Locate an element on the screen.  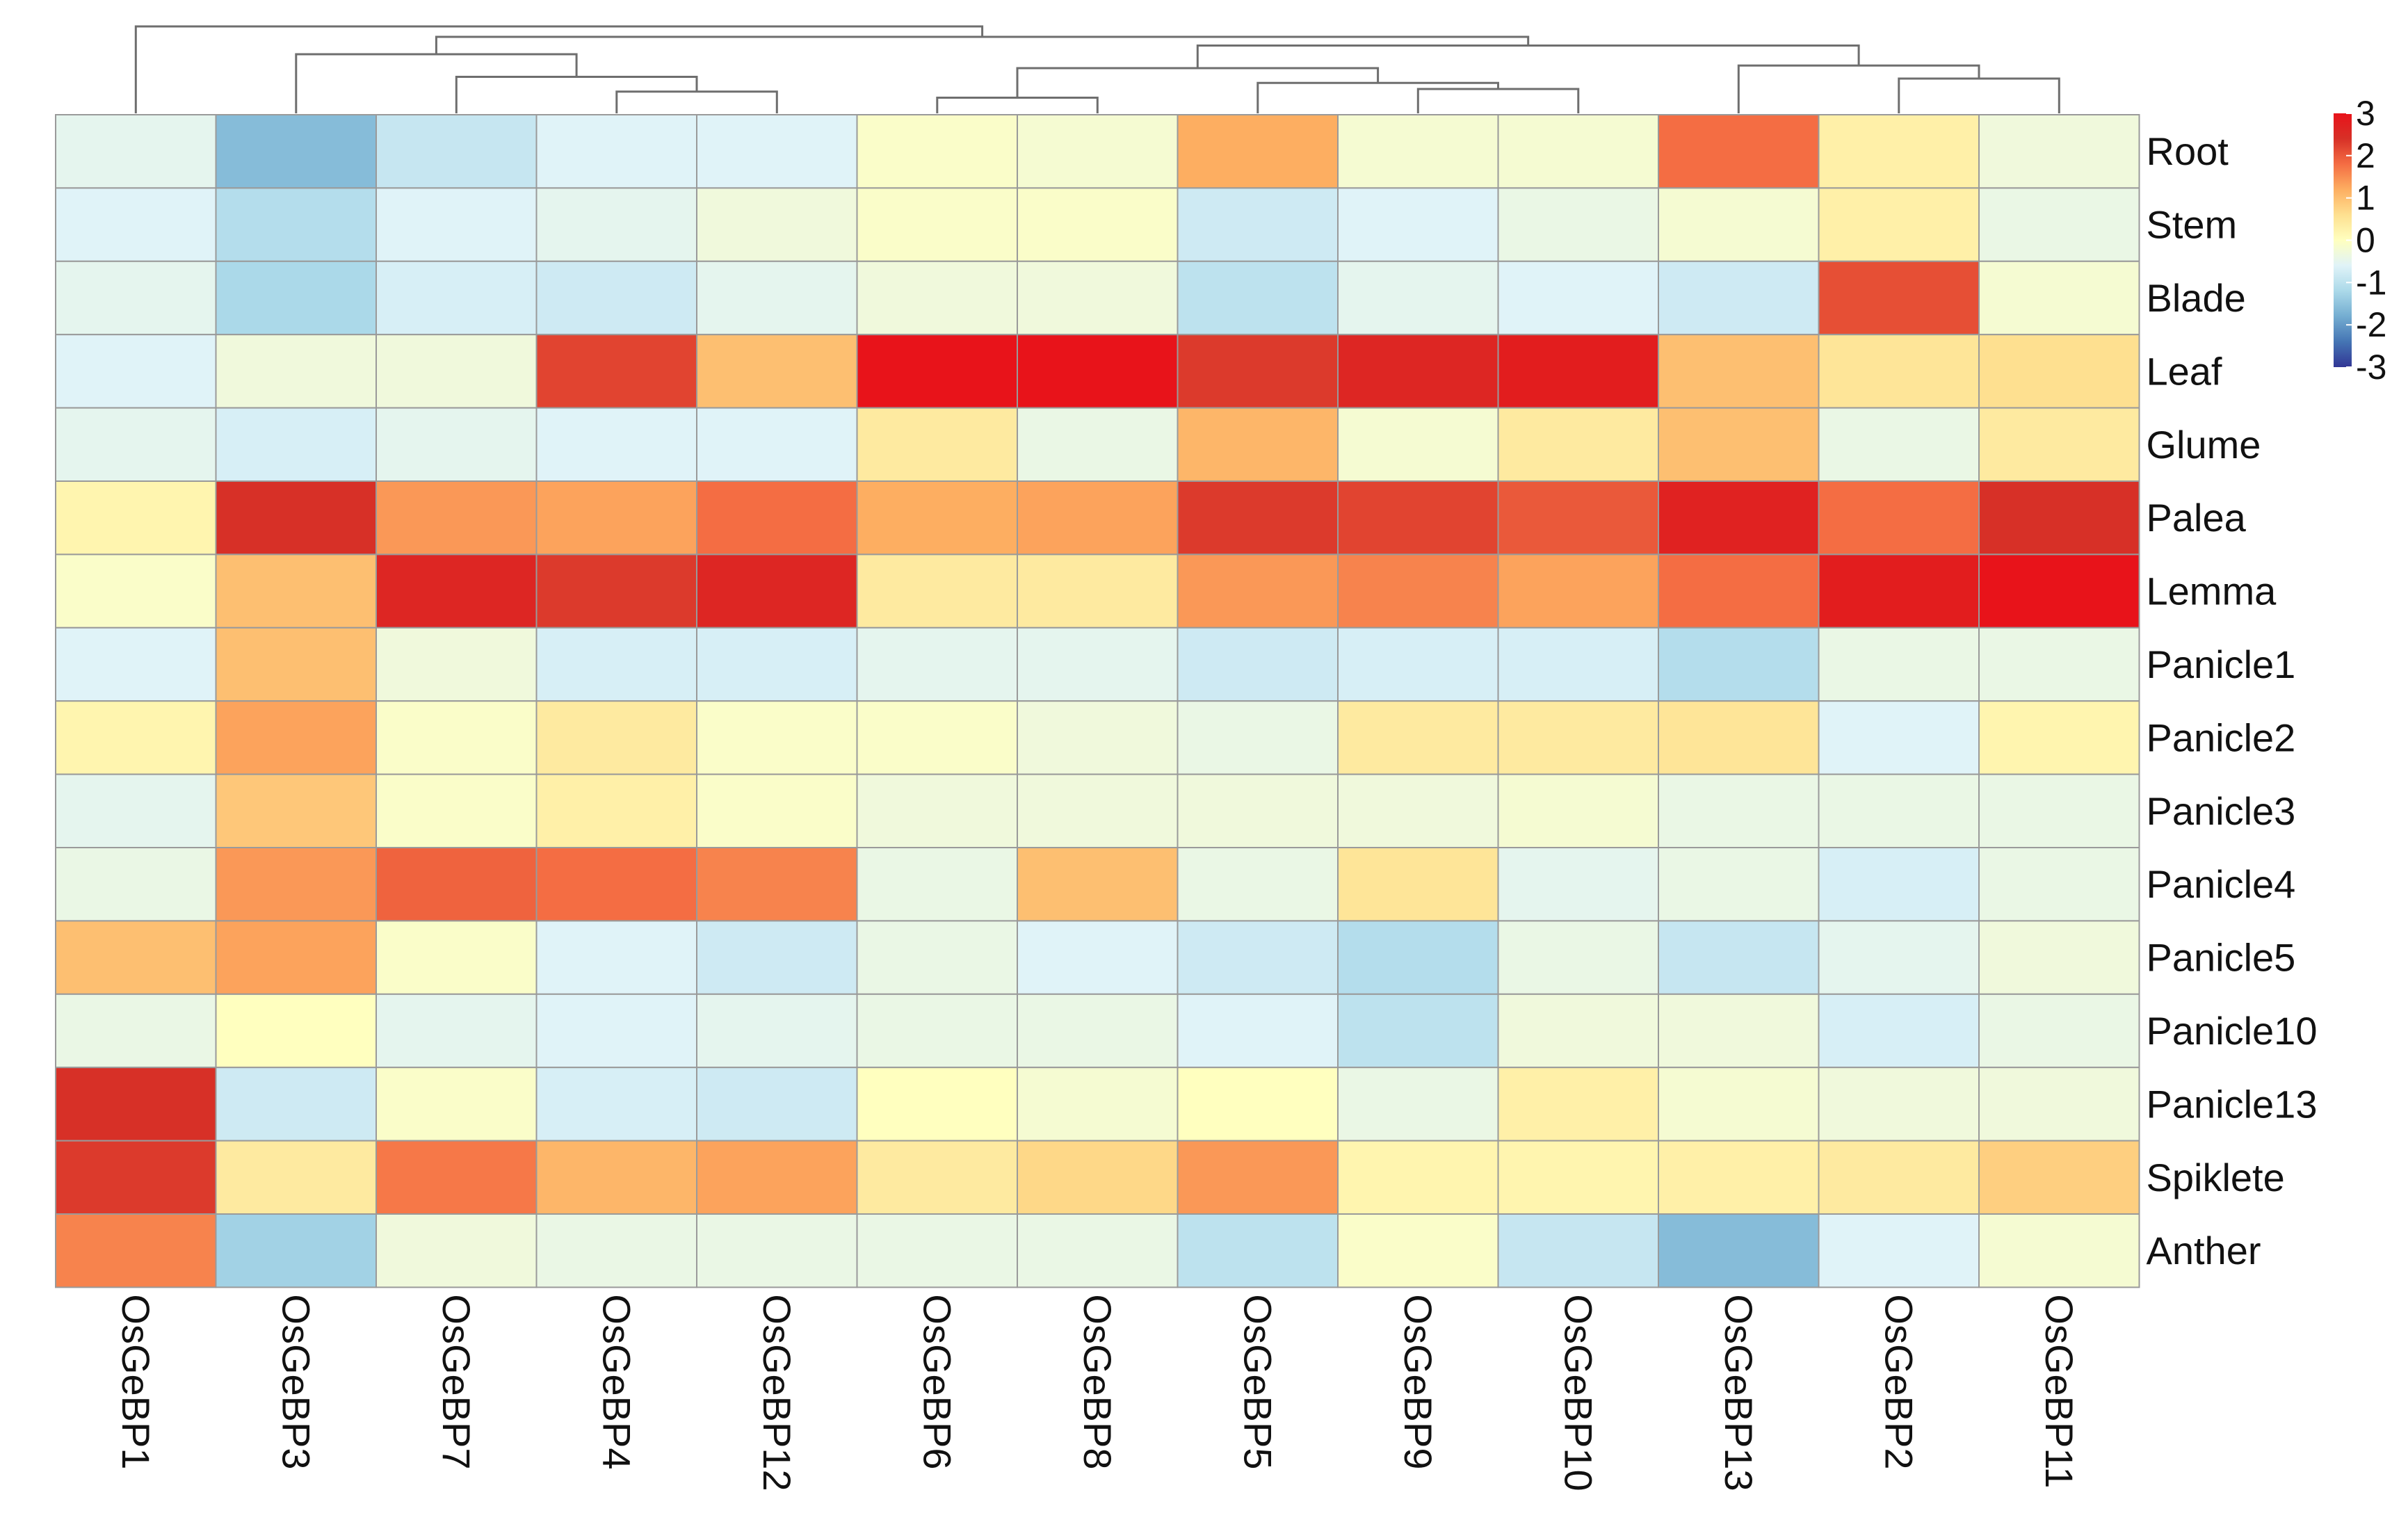
heatmap-cell-root-osgebp5 is located at coordinates (1258, 151).